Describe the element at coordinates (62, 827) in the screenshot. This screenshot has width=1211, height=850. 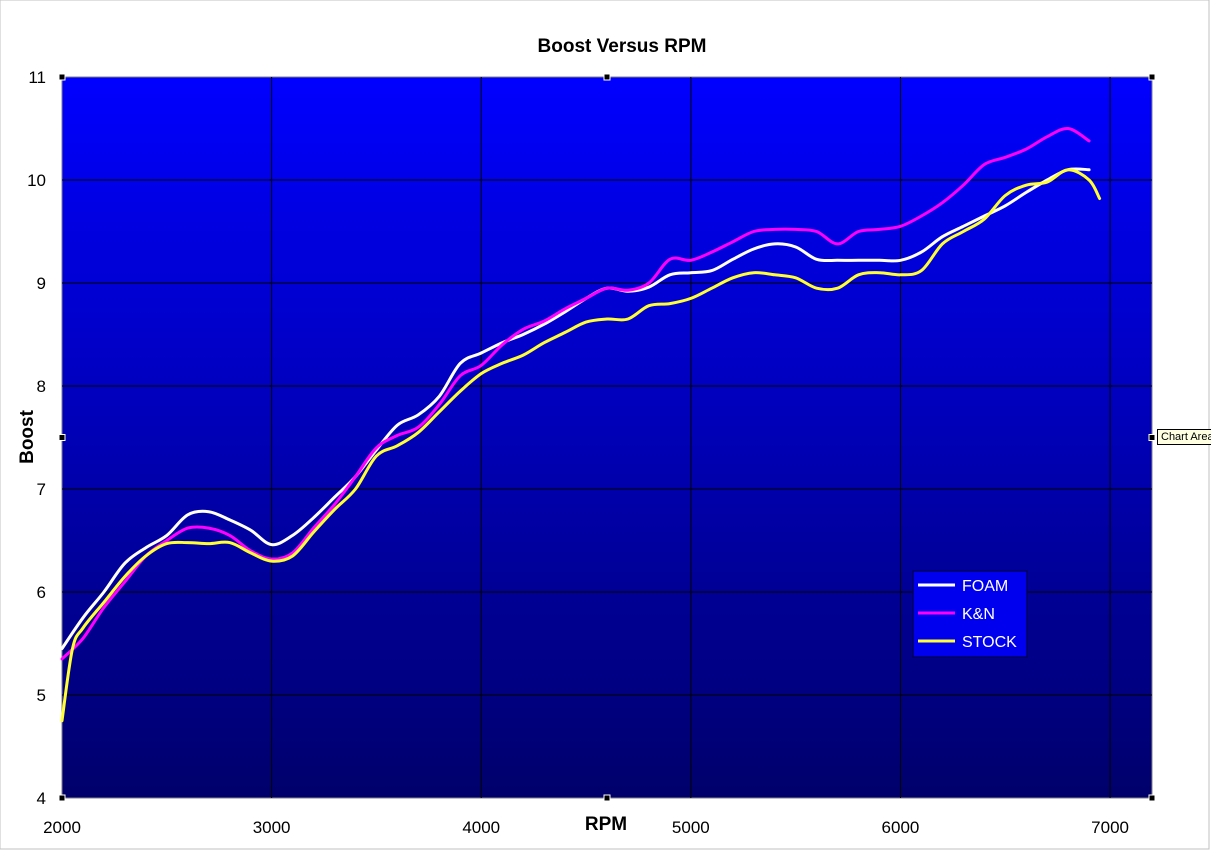
I see `x-tick-label: 2000` at that location.